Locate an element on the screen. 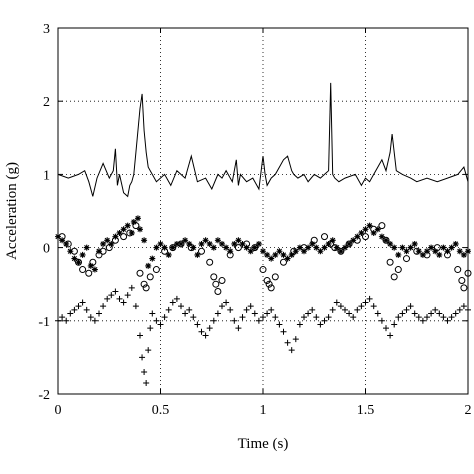 The height and width of the screenshot is (474, 474). y-tick-label: 0 is located at coordinates (46, 249).